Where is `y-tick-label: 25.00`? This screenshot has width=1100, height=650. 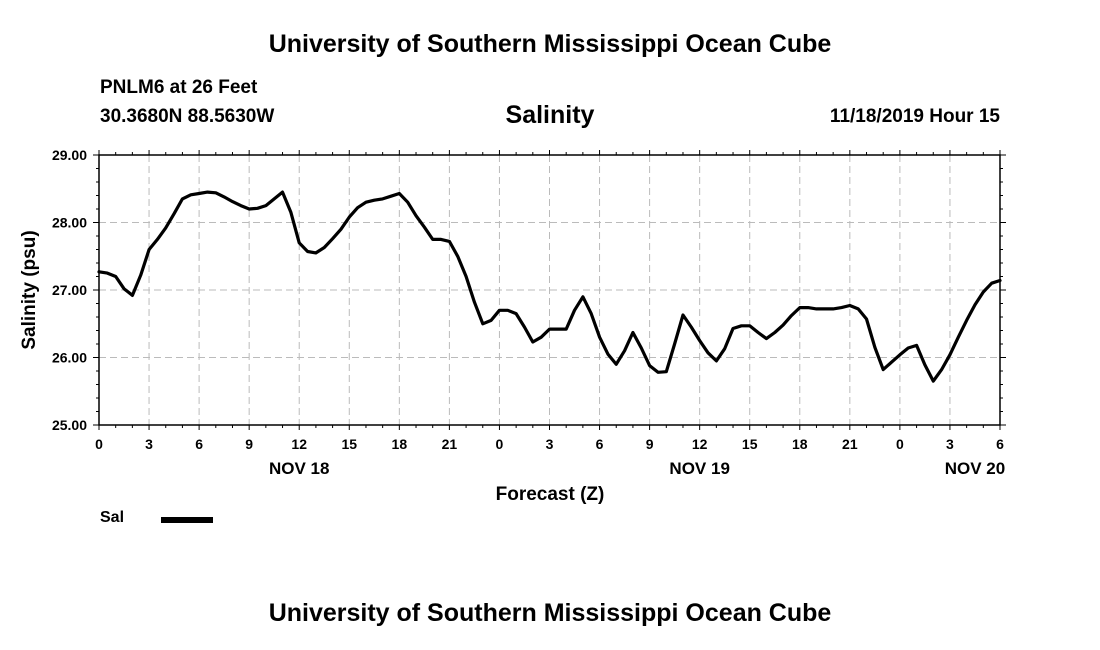 y-tick-label: 25.00 is located at coordinates (69, 425).